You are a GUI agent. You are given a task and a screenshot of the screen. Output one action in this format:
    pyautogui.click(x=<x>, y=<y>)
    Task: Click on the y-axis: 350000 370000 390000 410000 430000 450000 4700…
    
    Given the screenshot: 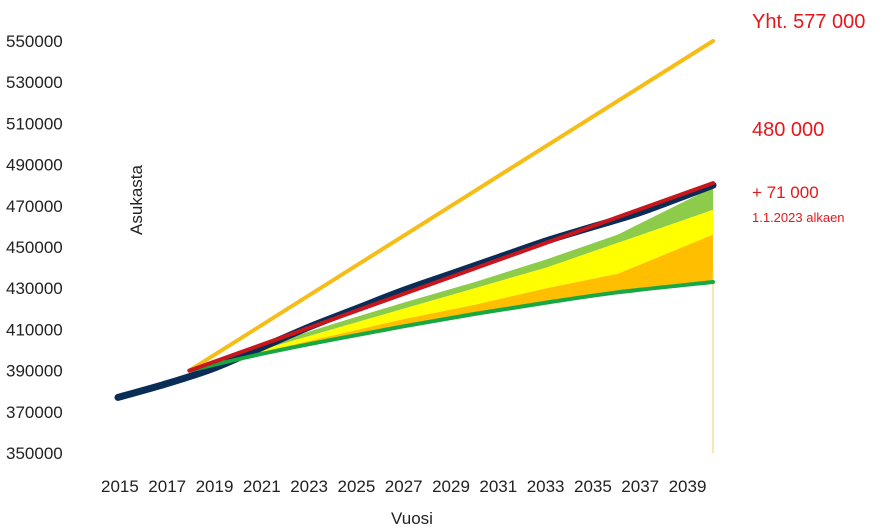 What is the action you would take?
    pyautogui.click(x=34, y=247)
    